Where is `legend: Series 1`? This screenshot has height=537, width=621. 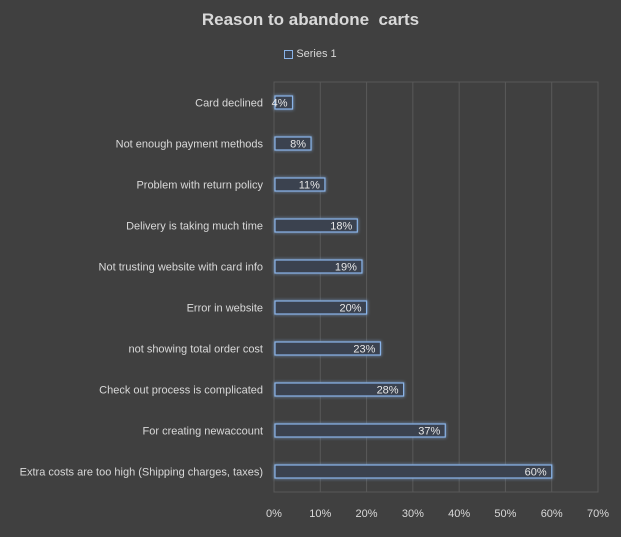 legend: Series 1 is located at coordinates (310, 54).